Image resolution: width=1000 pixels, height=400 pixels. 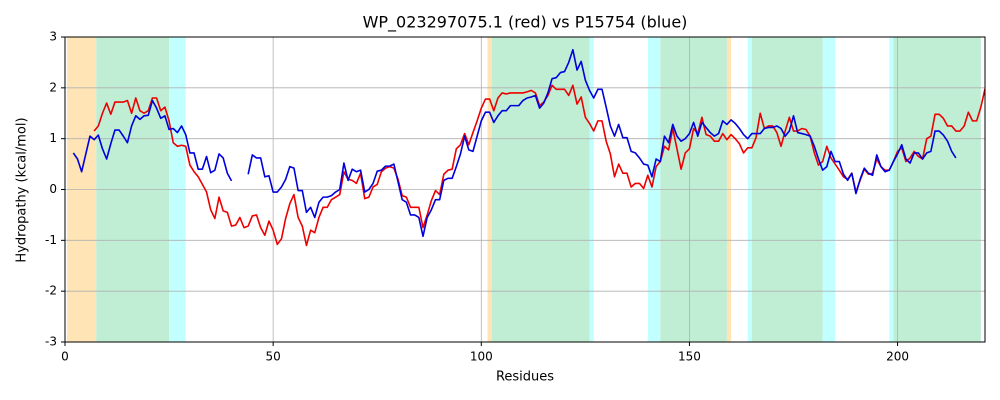 I want to click on y-tick-label: -1, so click(x=51, y=240).